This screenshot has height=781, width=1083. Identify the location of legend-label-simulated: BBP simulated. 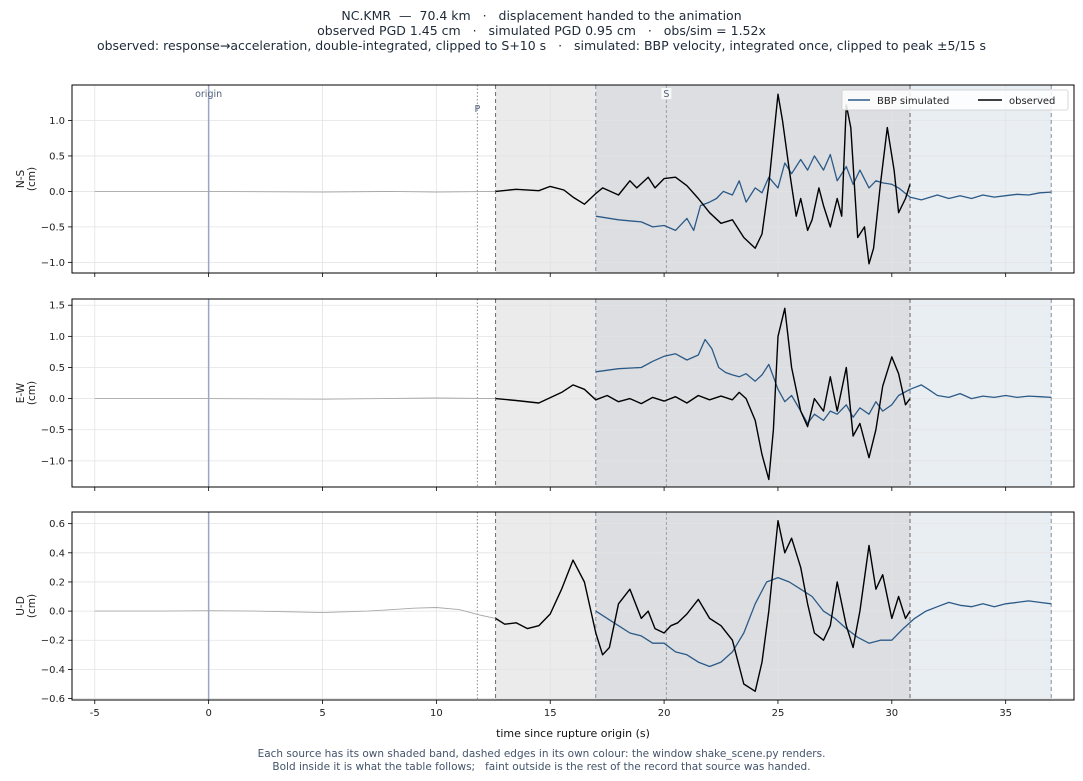
(913, 101).